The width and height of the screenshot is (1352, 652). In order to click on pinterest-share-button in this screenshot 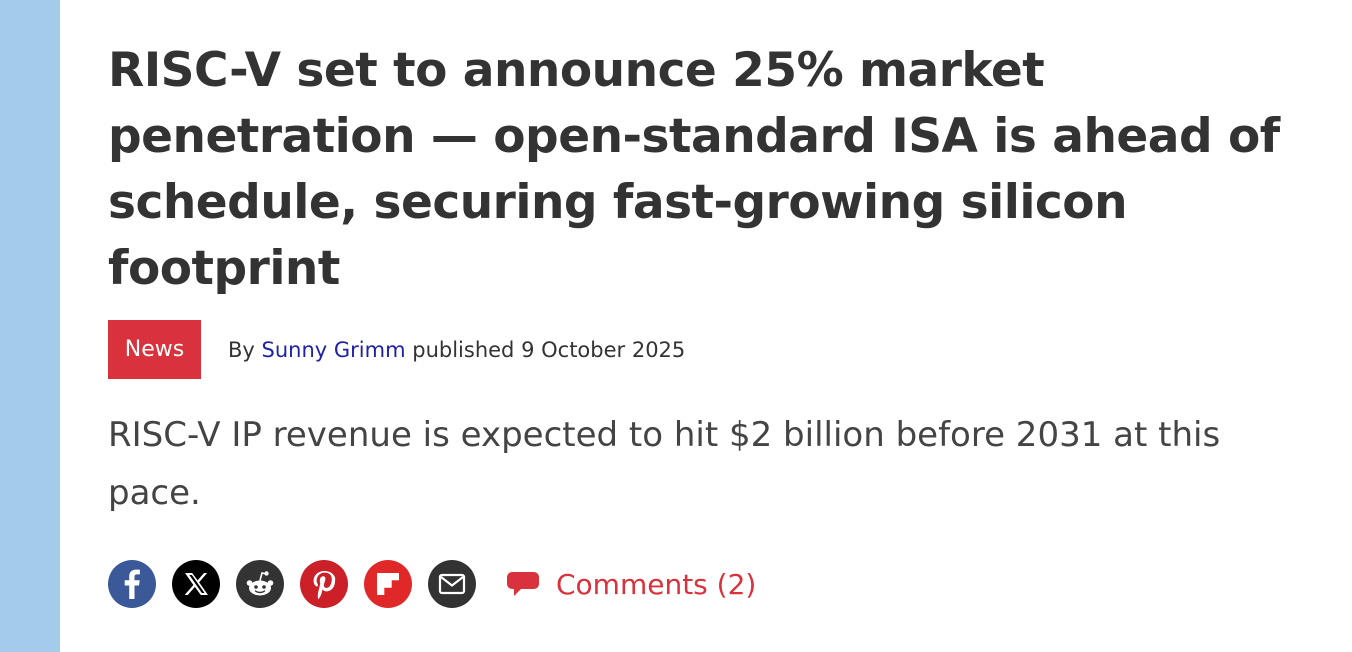, I will do `click(324, 584)`.